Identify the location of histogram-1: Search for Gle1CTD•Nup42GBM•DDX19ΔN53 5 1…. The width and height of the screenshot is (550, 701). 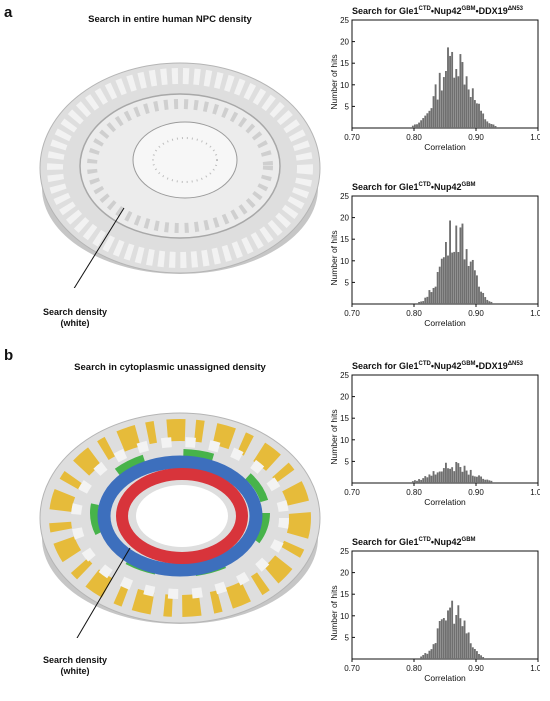
(435, 81).